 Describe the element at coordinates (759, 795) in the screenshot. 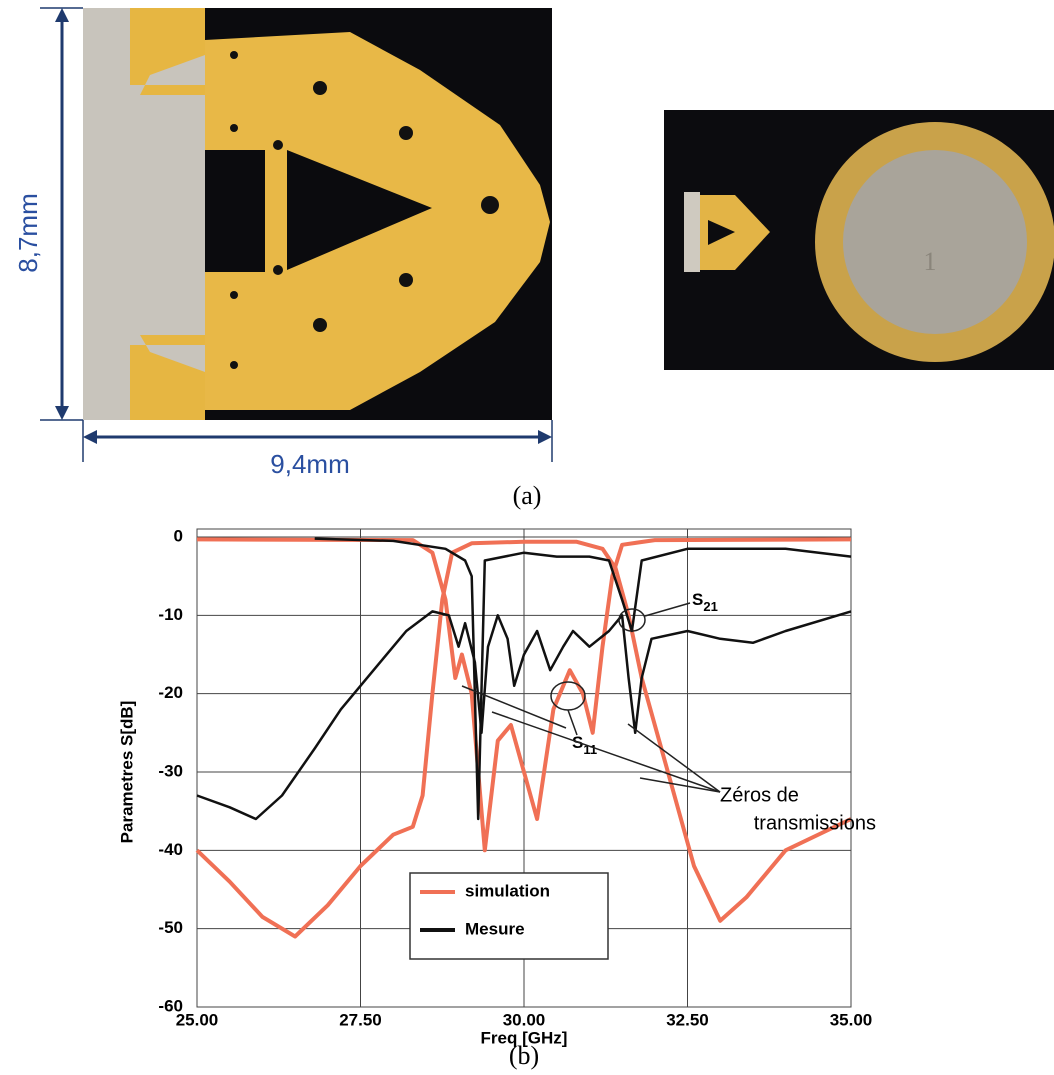

I see `annotation-text: Zéros de` at that location.